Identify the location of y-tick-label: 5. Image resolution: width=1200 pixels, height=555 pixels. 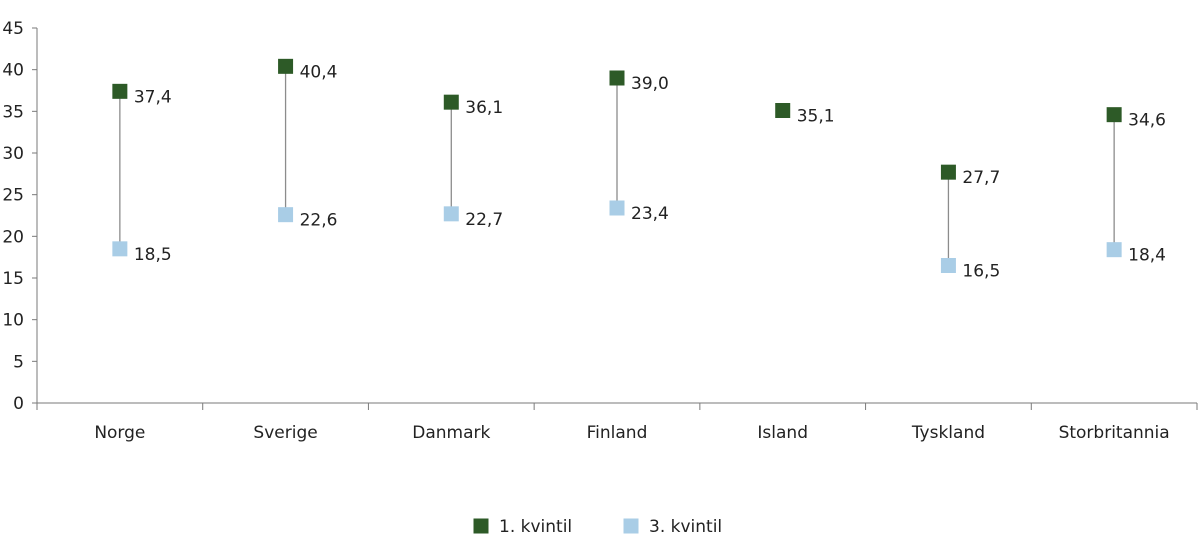
(18, 362).